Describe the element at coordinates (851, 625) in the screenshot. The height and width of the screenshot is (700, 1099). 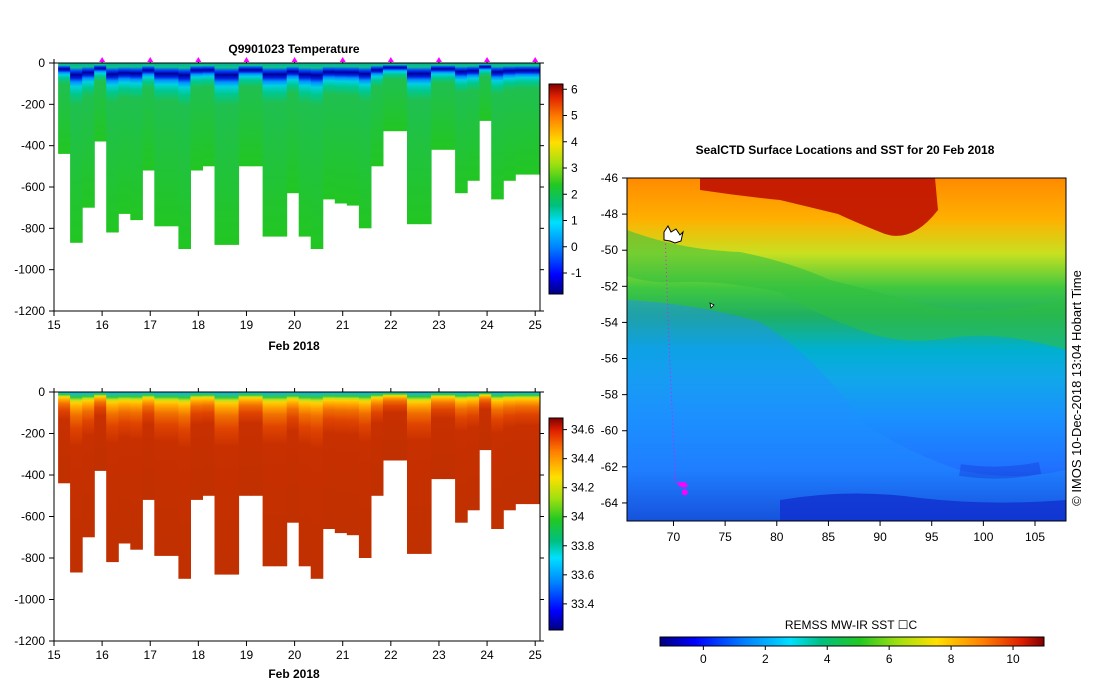
I see `sst-colorbar-label: REMSS MW-IR SST ☐C` at that location.